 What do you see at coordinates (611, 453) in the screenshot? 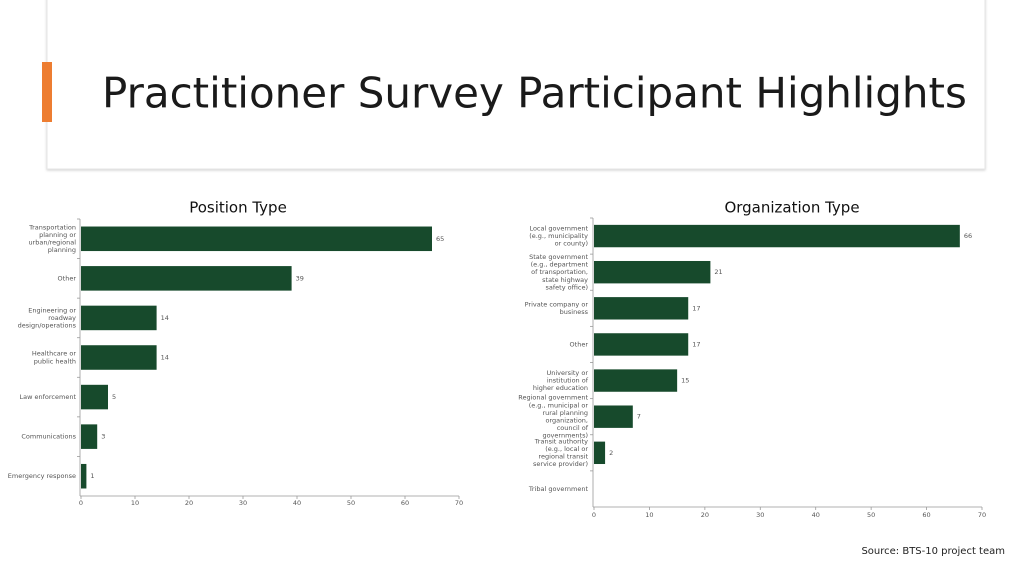
I see `value-label: 2` at bounding box center [611, 453].